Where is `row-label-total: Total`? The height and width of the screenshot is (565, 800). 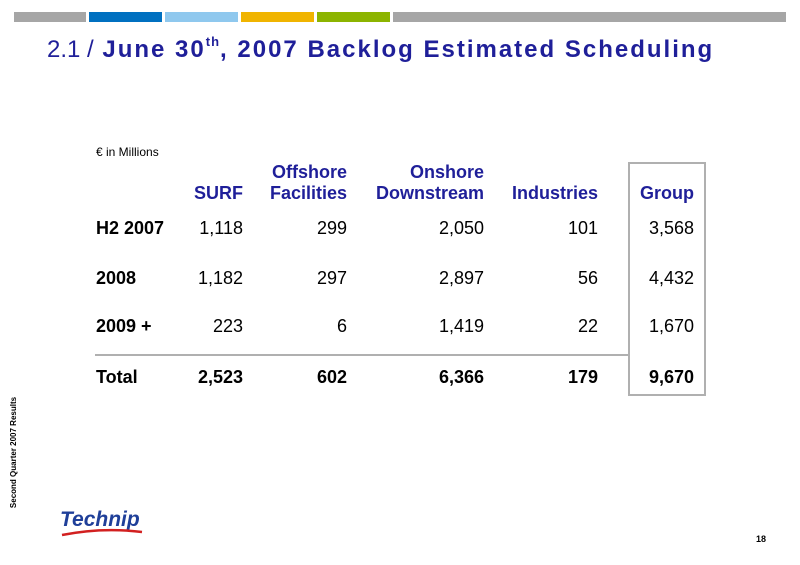 row-label-total: Total is located at coordinates (117, 377).